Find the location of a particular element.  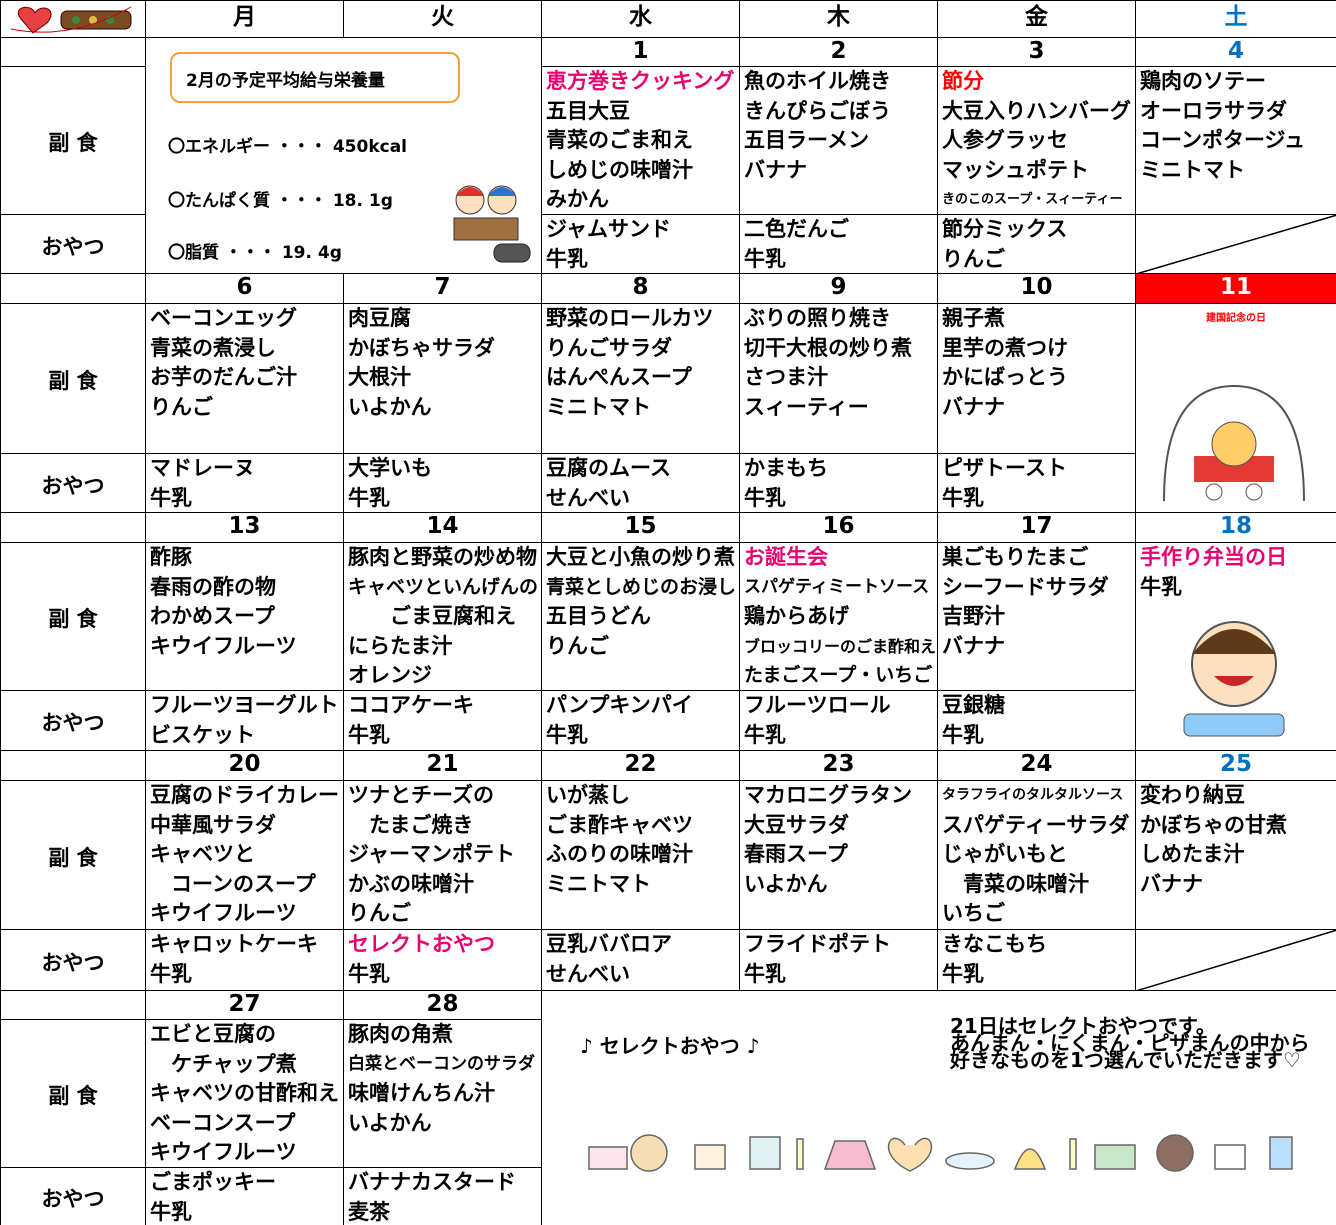

snack-cell is located at coordinates (1235, 960).